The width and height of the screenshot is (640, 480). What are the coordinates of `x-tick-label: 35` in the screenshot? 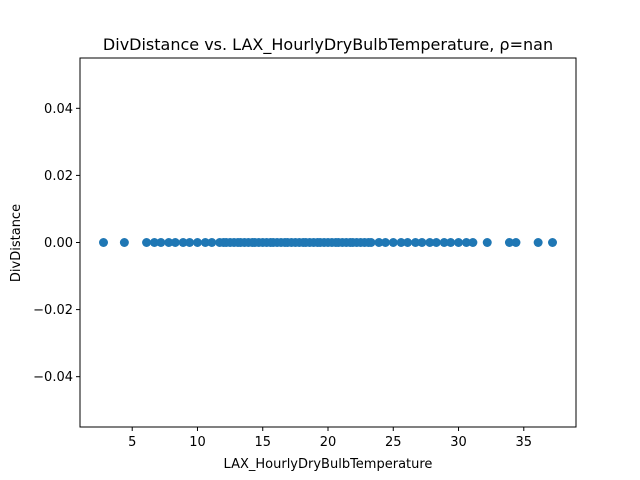 It's located at (524, 442).